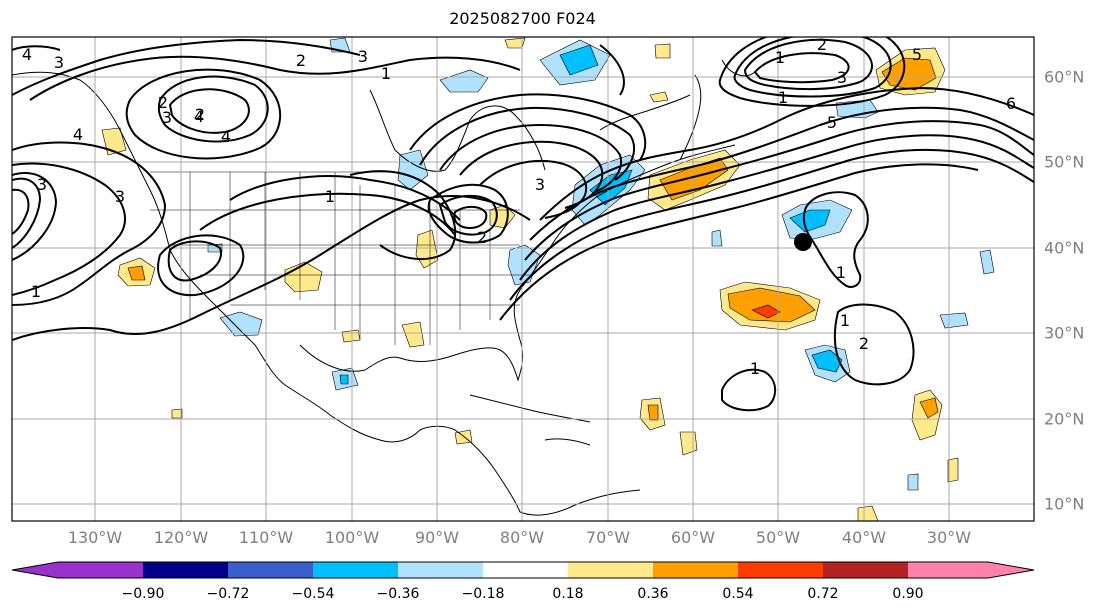 The height and width of the screenshot is (615, 1105). What do you see at coordinates (143, 594) in the screenshot?
I see `colorbar-tick: −0.90` at bounding box center [143, 594].